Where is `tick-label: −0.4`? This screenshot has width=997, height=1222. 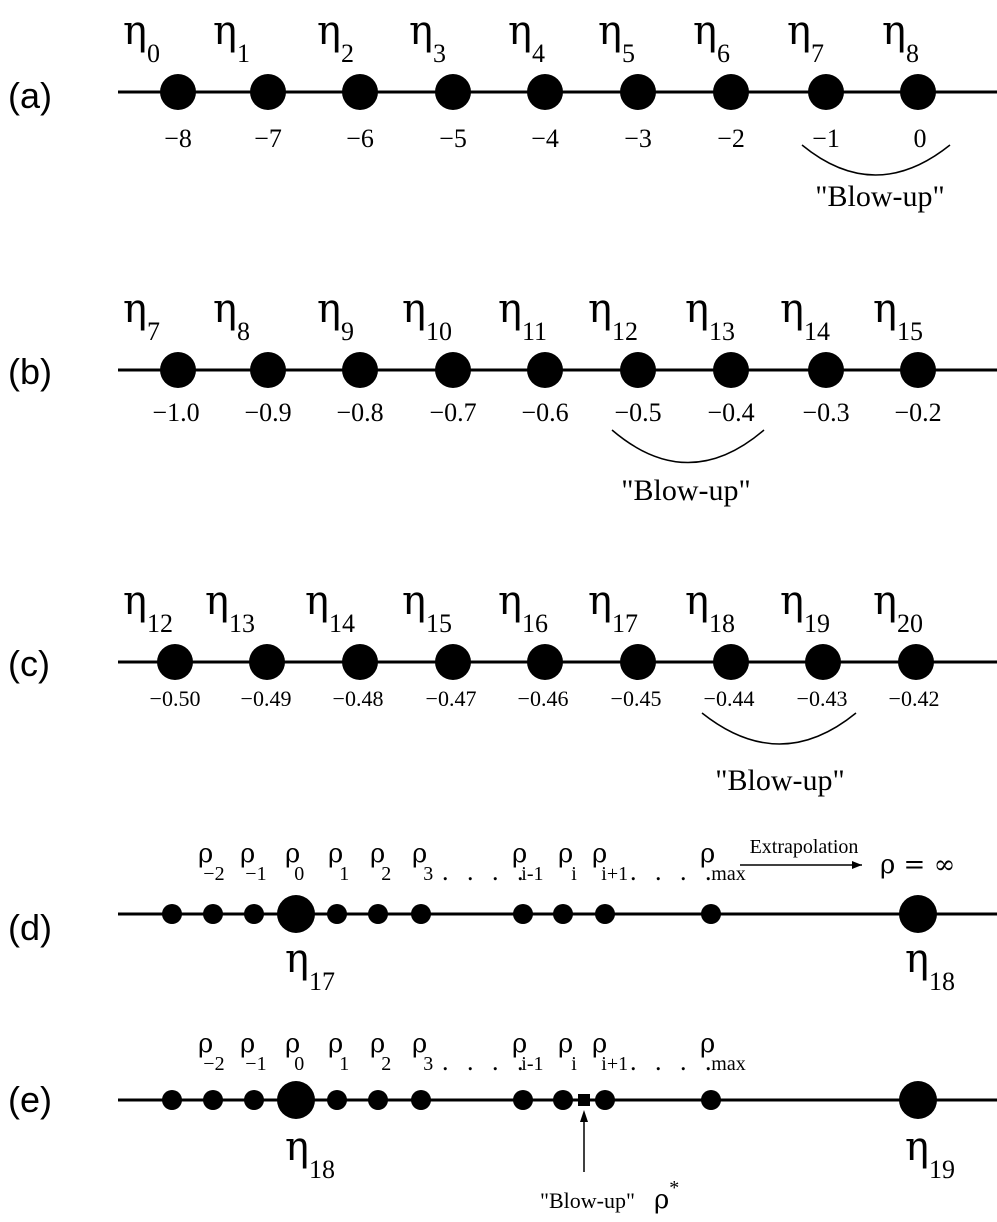 tick-label: −0.4 is located at coordinates (730, 412).